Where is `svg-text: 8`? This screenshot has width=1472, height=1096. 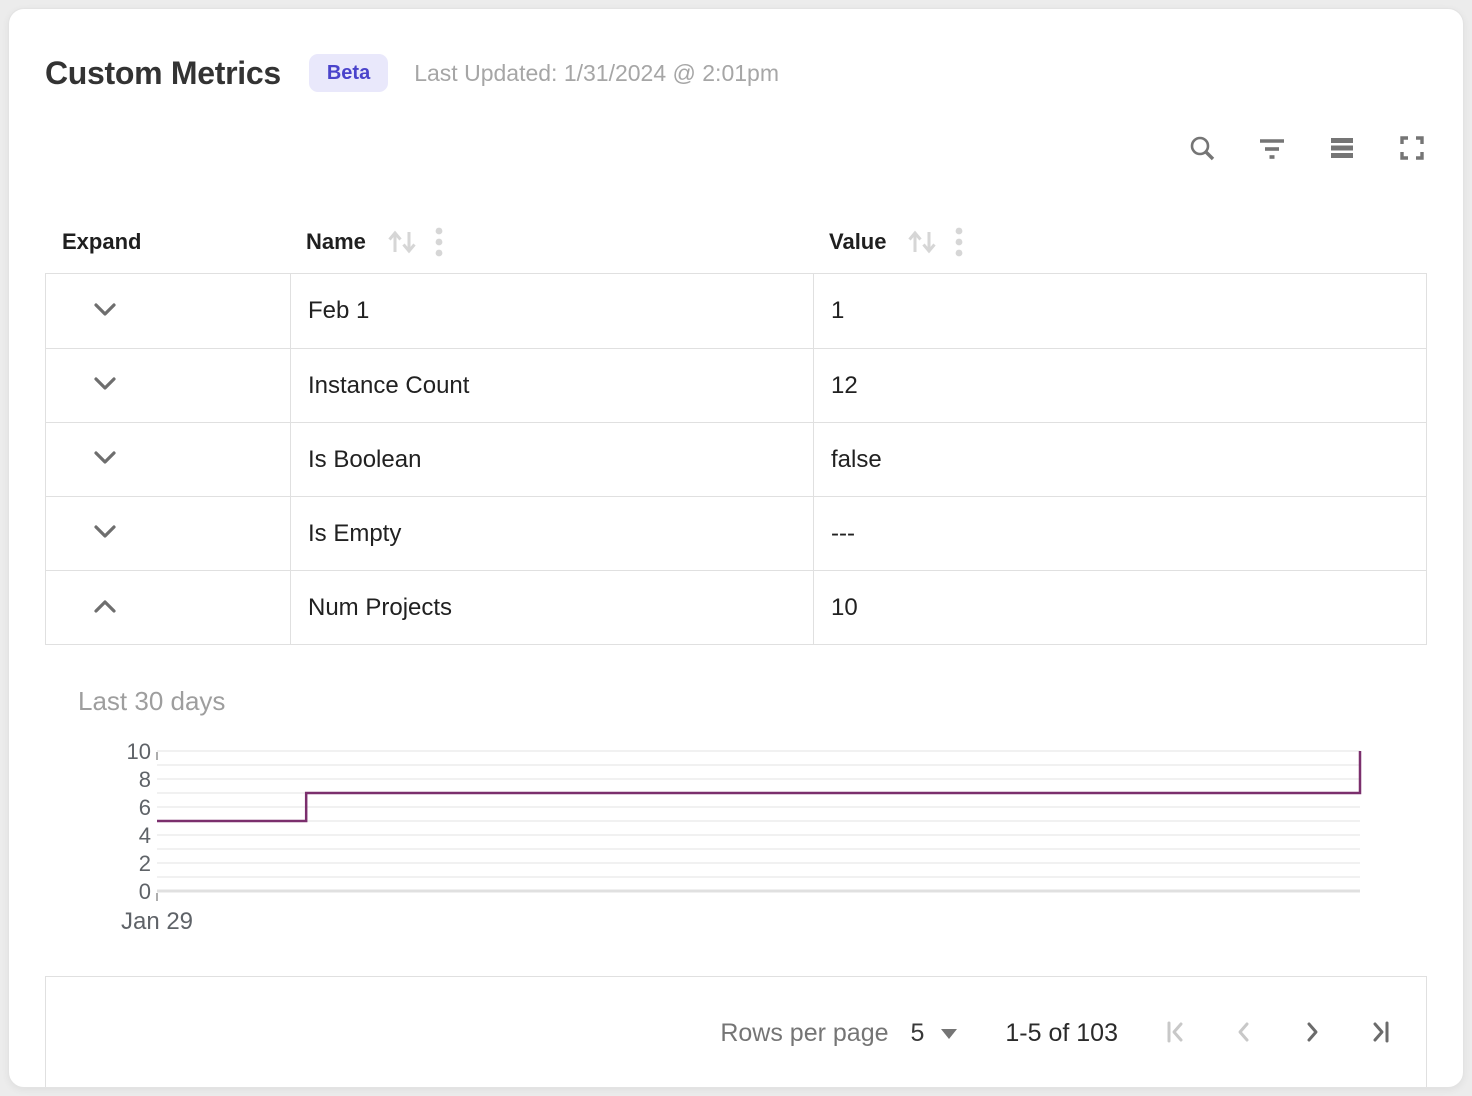 svg-text: 8 is located at coordinates (145, 779).